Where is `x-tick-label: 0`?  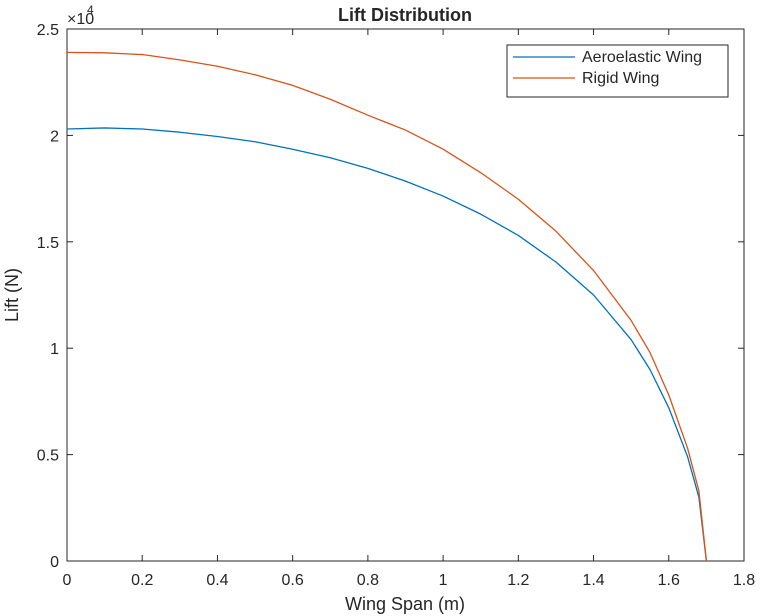
x-tick-label: 0 is located at coordinates (67, 580).